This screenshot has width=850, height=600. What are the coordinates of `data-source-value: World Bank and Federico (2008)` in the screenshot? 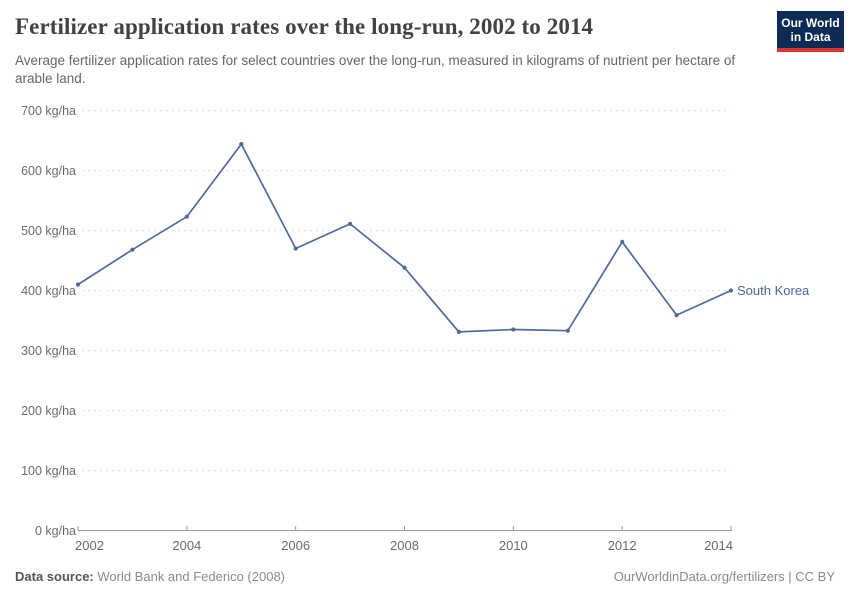 It's located at (189, 576).